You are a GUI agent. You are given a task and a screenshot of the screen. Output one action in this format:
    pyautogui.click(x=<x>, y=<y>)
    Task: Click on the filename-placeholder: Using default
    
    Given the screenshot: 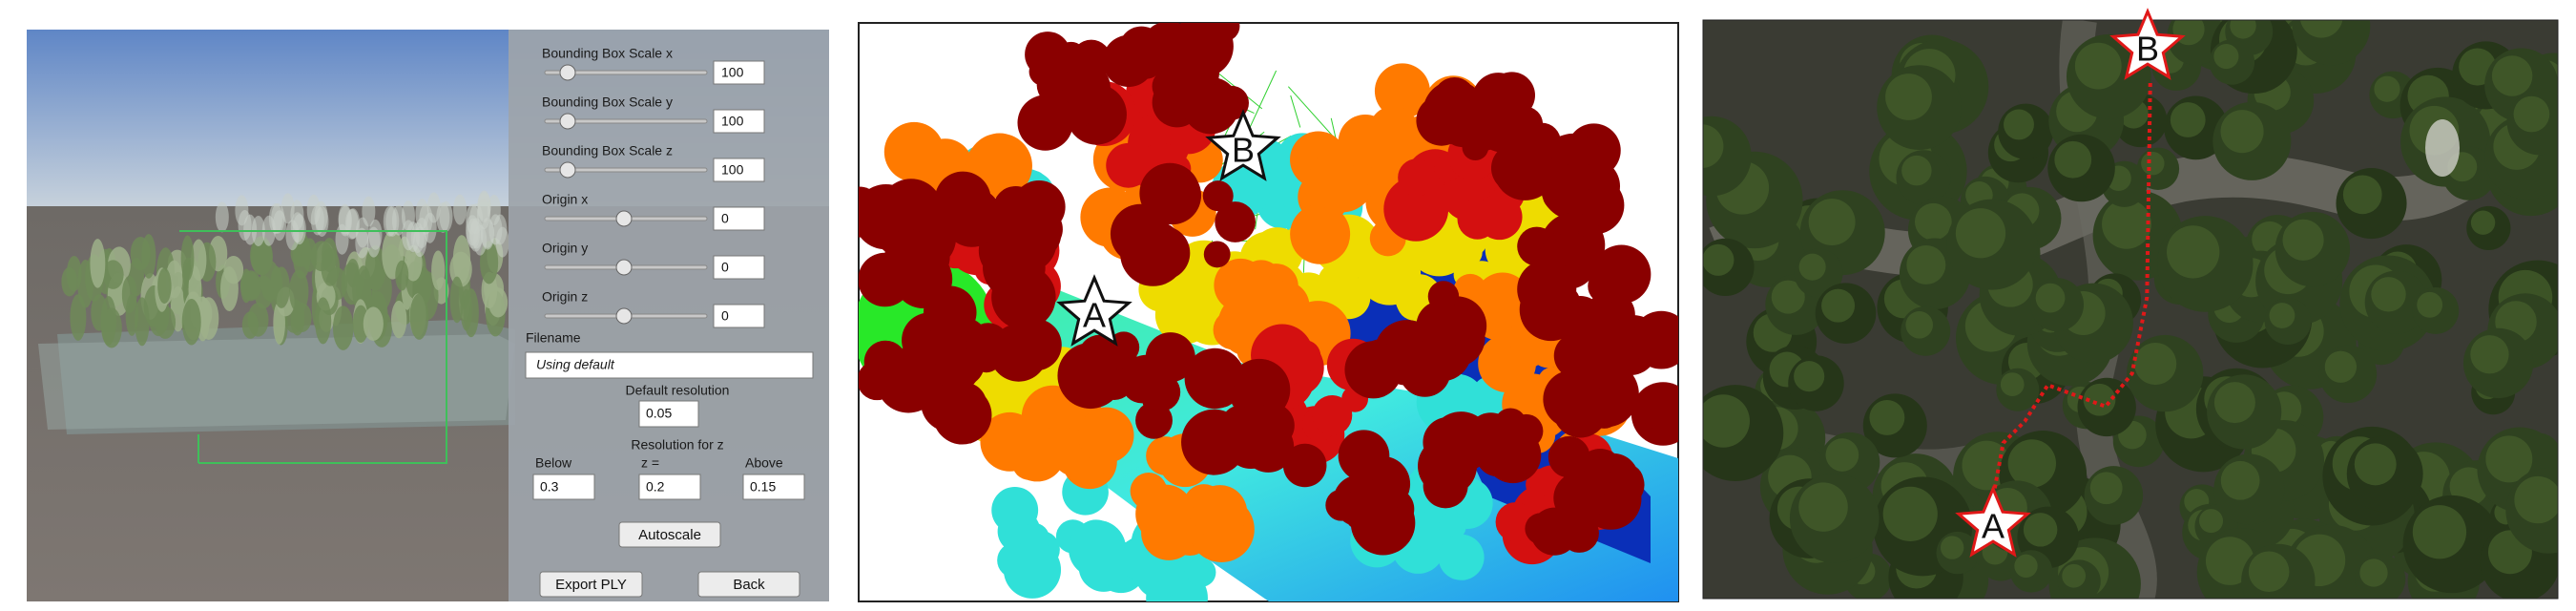 What is the action you would take?
    pyautogui.click(x=575, y=365)
    